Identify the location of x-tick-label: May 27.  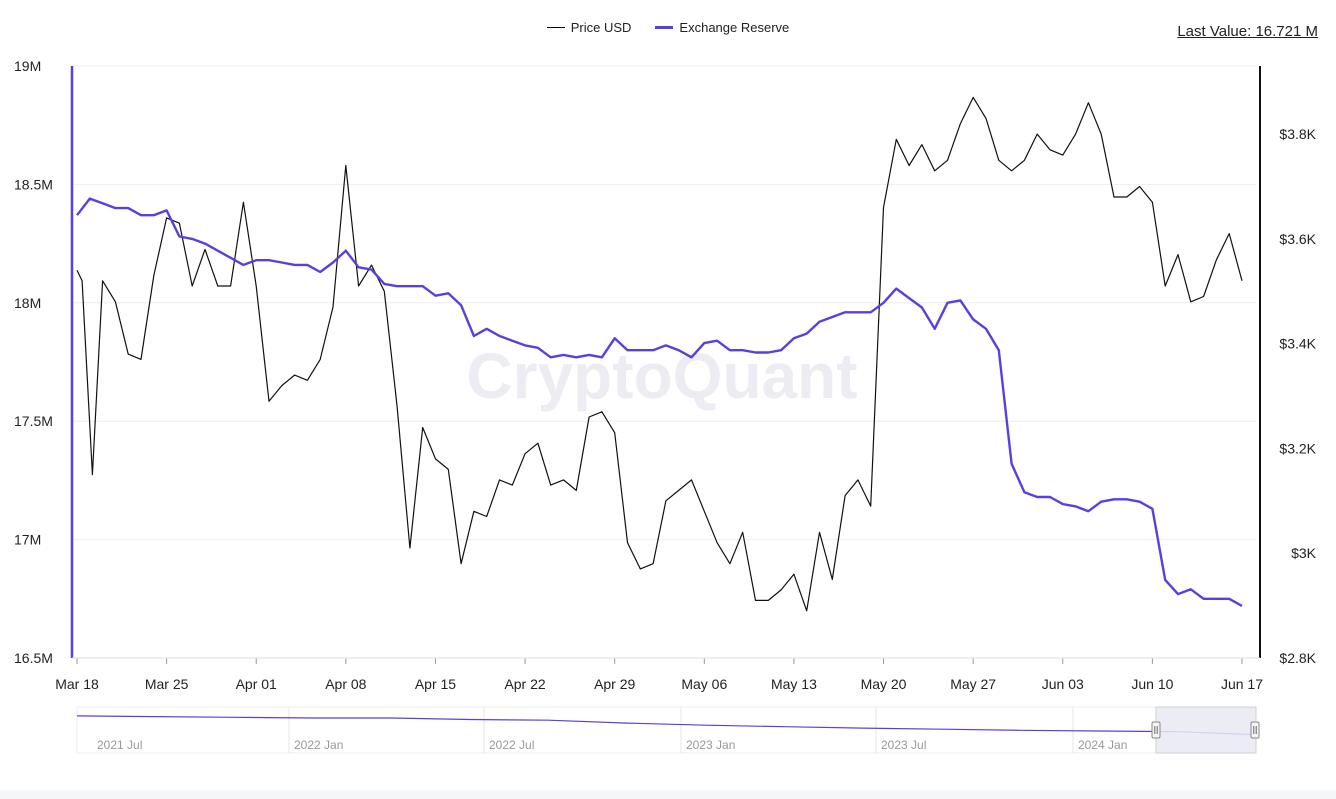
(973, 684).